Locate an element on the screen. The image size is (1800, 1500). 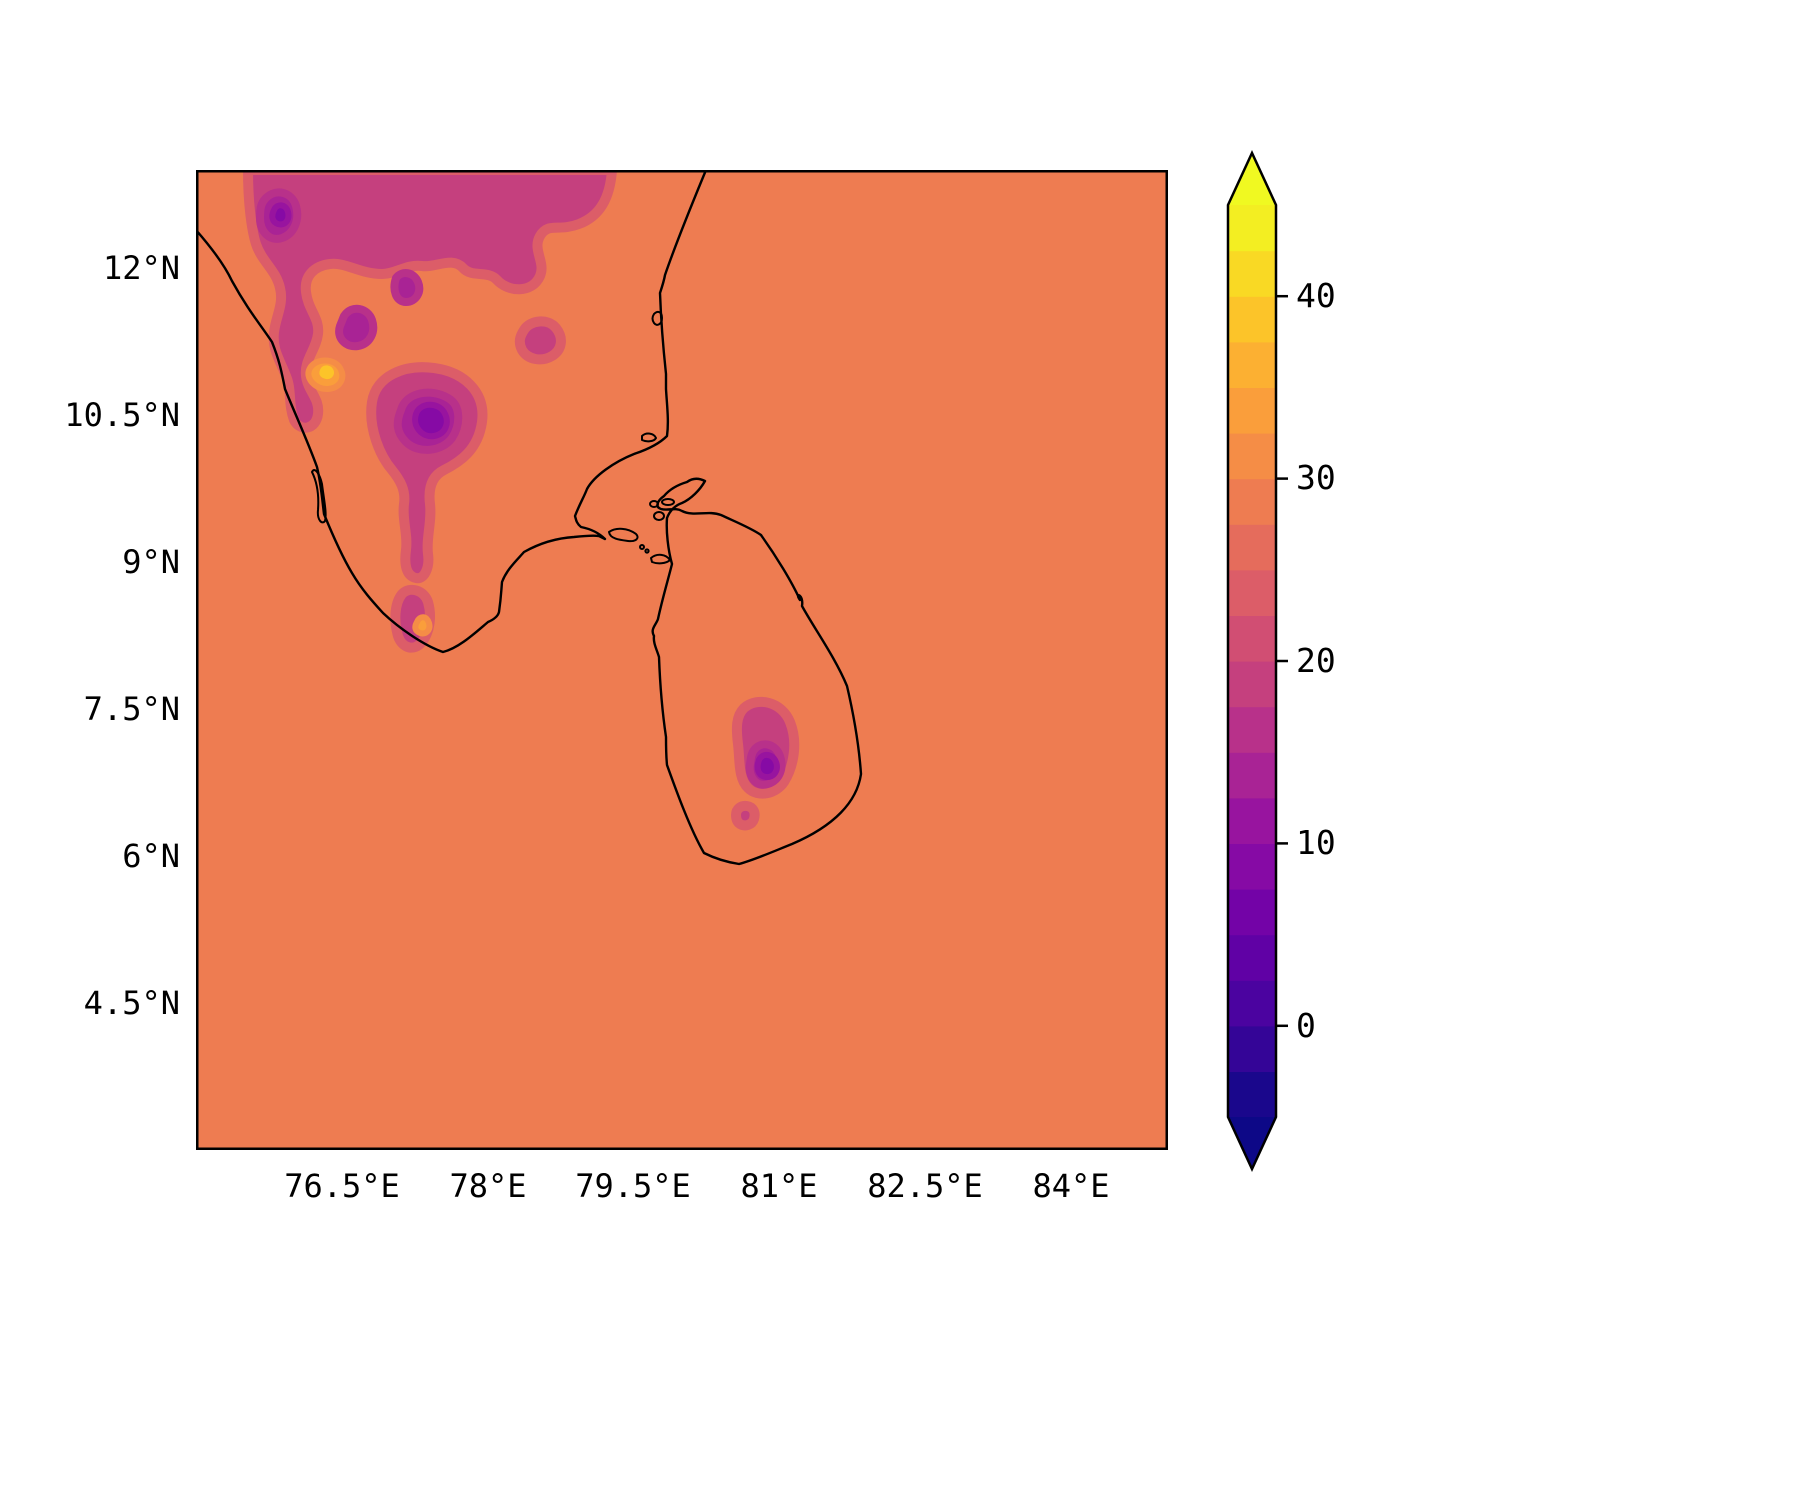
lagoon-outlines is located at coordinates (487, 417).